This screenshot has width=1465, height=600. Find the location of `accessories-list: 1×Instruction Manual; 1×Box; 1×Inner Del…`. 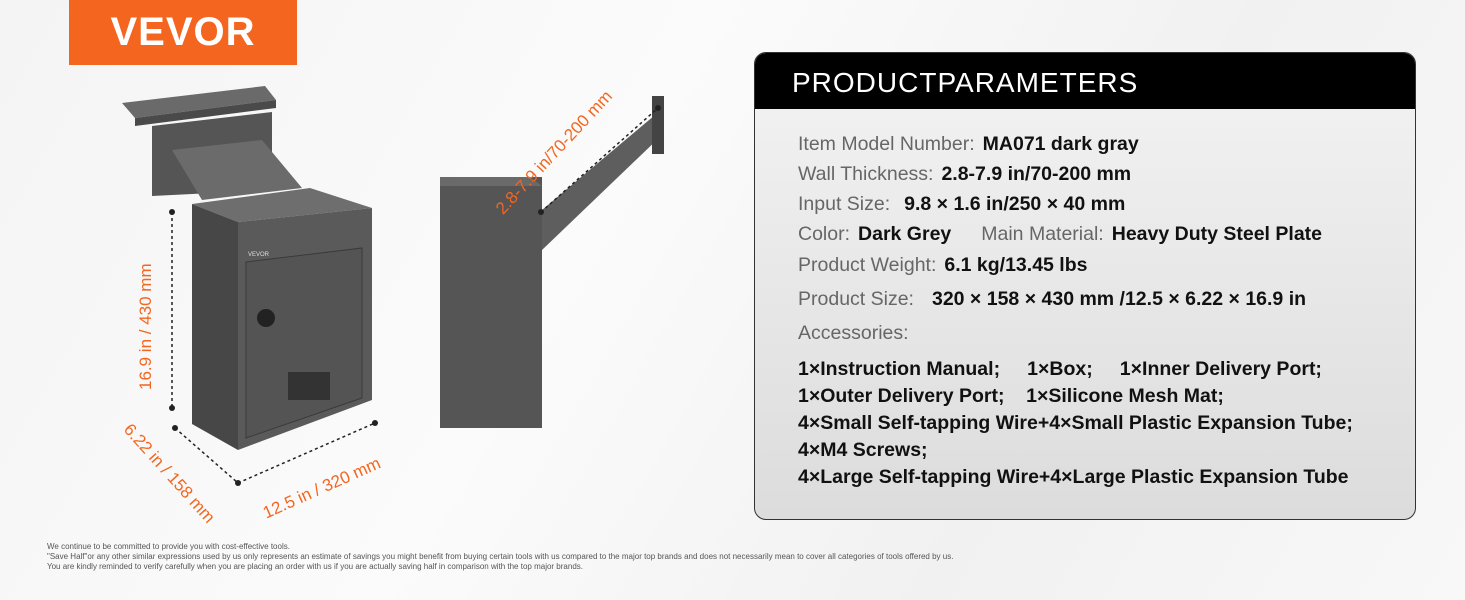

accessories-list: 1×Instruction Manual; 1×Box; 1×Inner Del… is located at coordinates (1075, 423).